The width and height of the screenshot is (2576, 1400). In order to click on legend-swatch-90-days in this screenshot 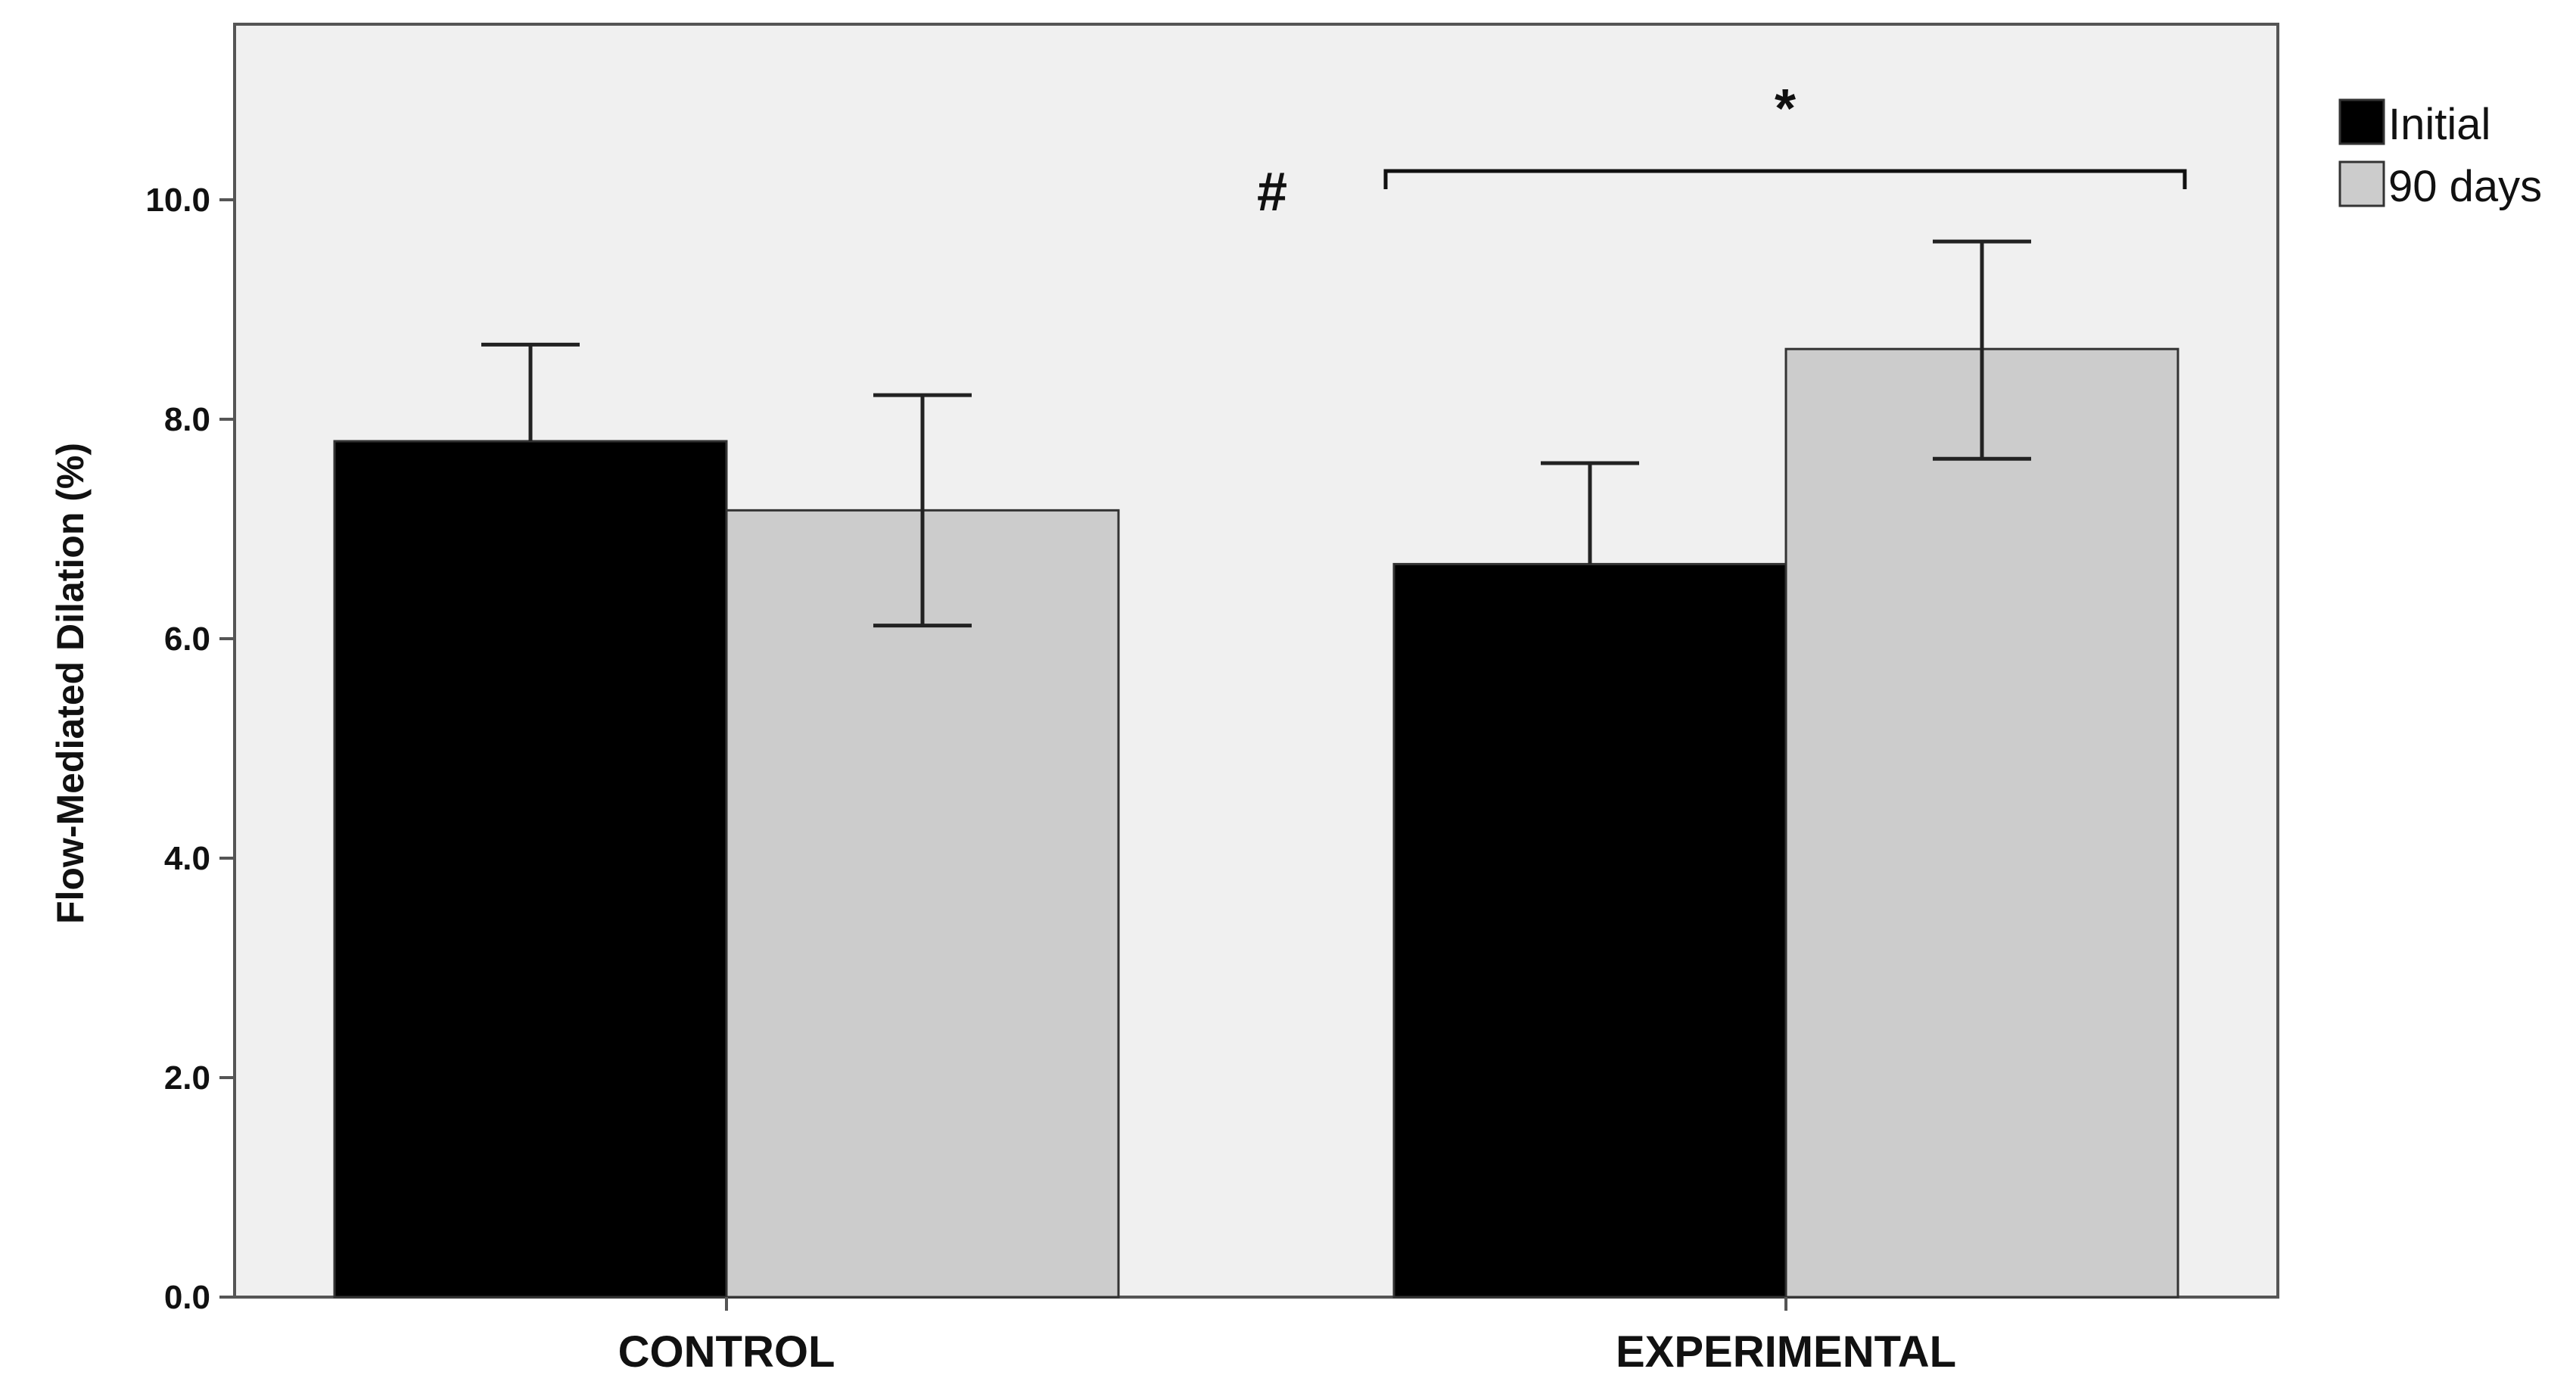, I will do `click(2362, 183)`.